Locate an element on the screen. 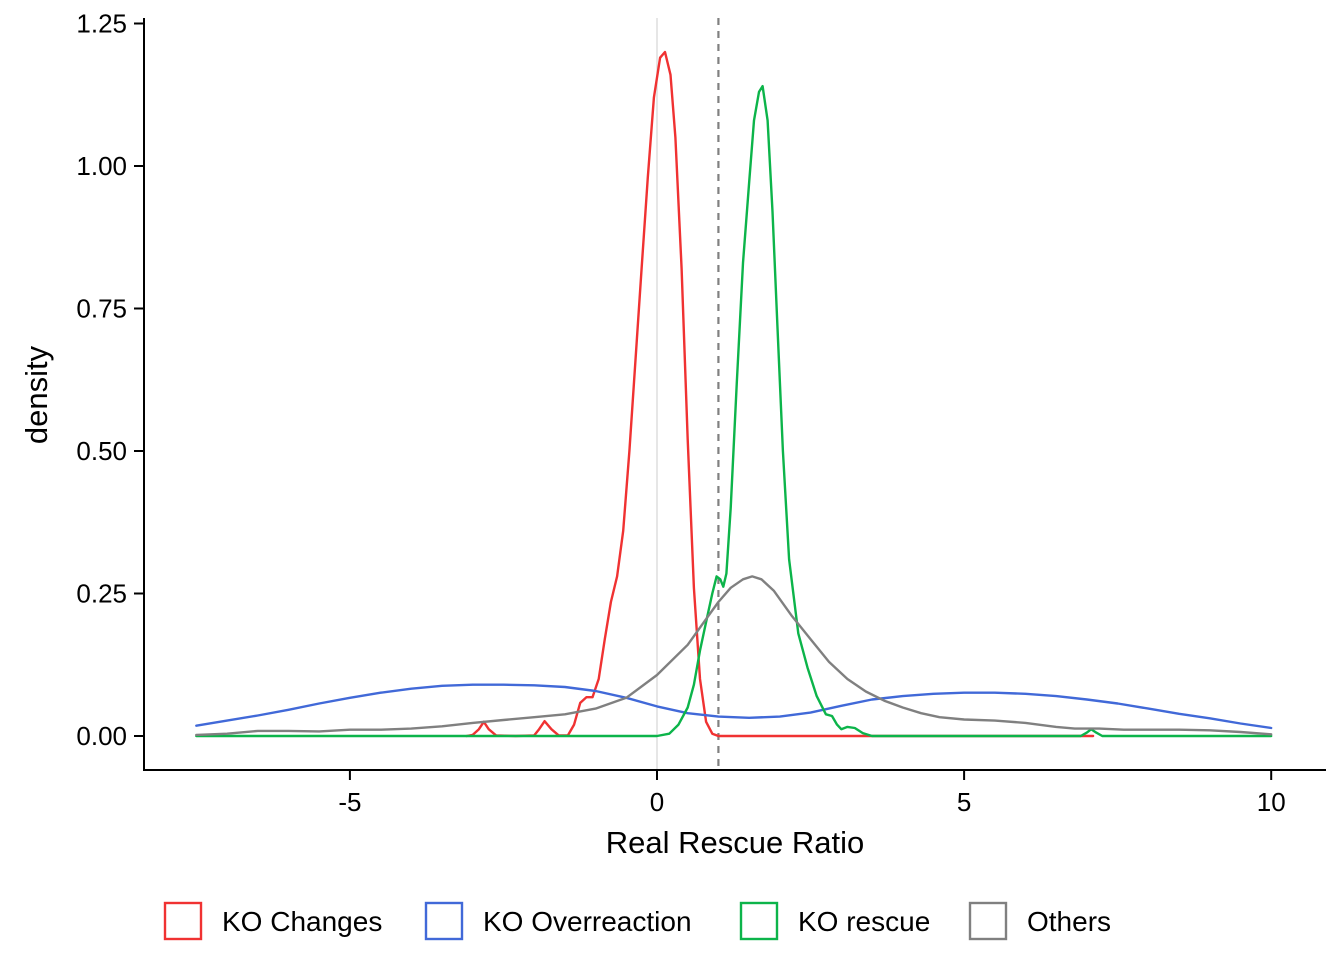 Image resolution: width=1344 pixels, height=960 pixels. y-tick-label: 1.00 is located at coordinates (101, 166).